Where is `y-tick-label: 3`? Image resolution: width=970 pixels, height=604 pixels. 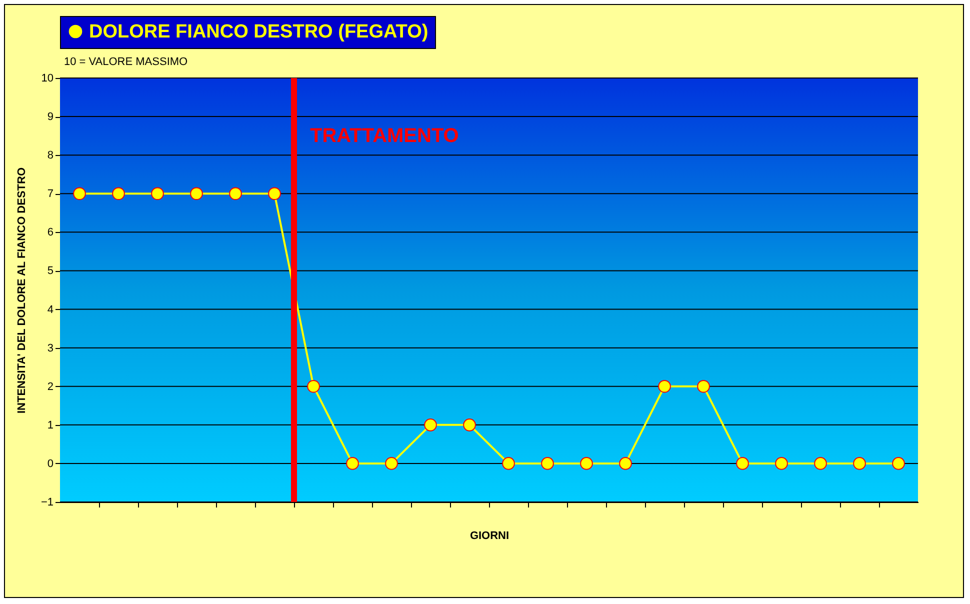 y-tick-label: 3 is located at coordinates (50, 348).